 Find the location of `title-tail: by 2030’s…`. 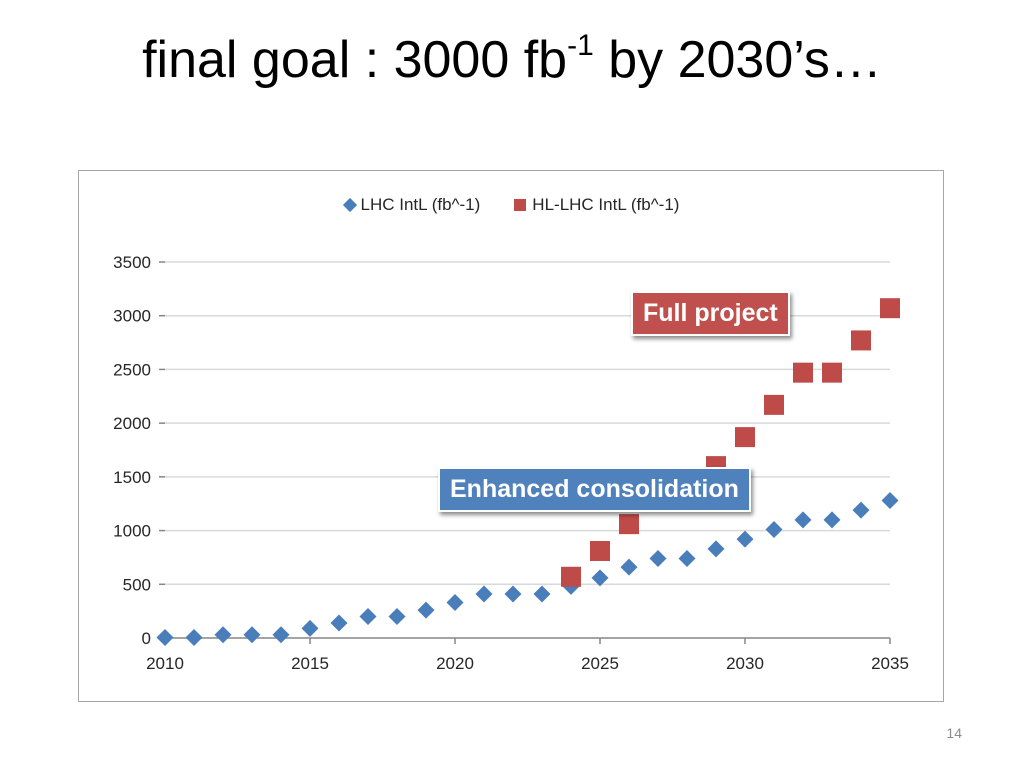

title-tail: by 2030’s… is located at coordinates (737, 60).